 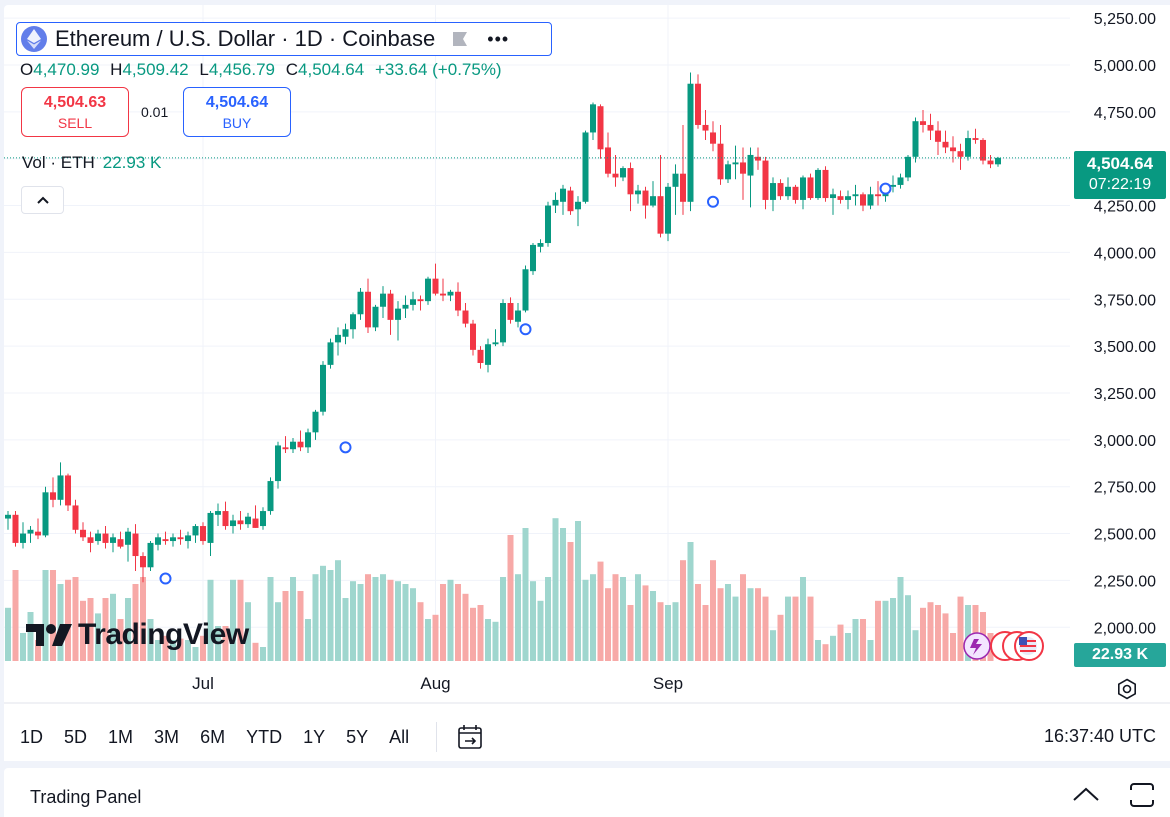 I want to click on timeframe-5y: 5Y, so click(x=357, y=736).